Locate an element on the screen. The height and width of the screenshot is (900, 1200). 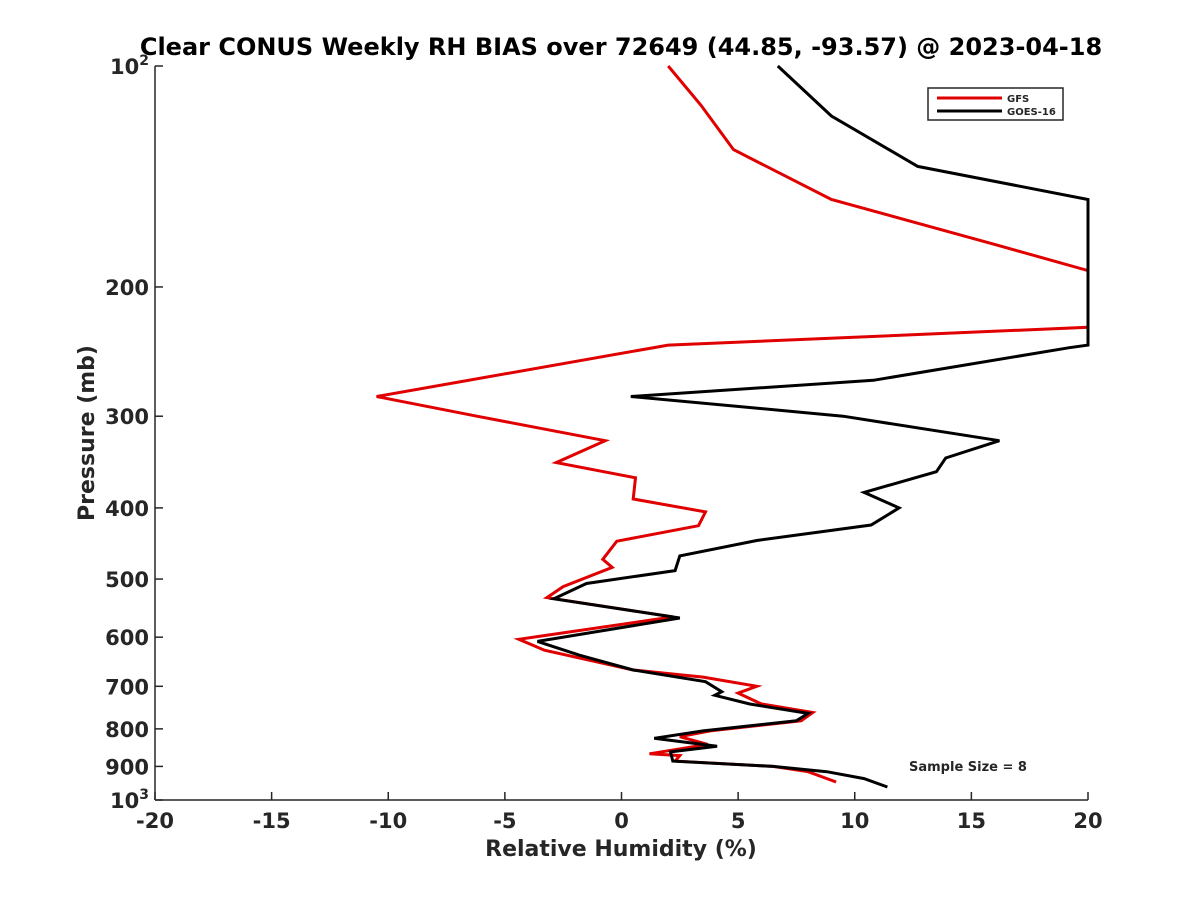
x-tick-label: -15 is located at coordinates (272, 821).